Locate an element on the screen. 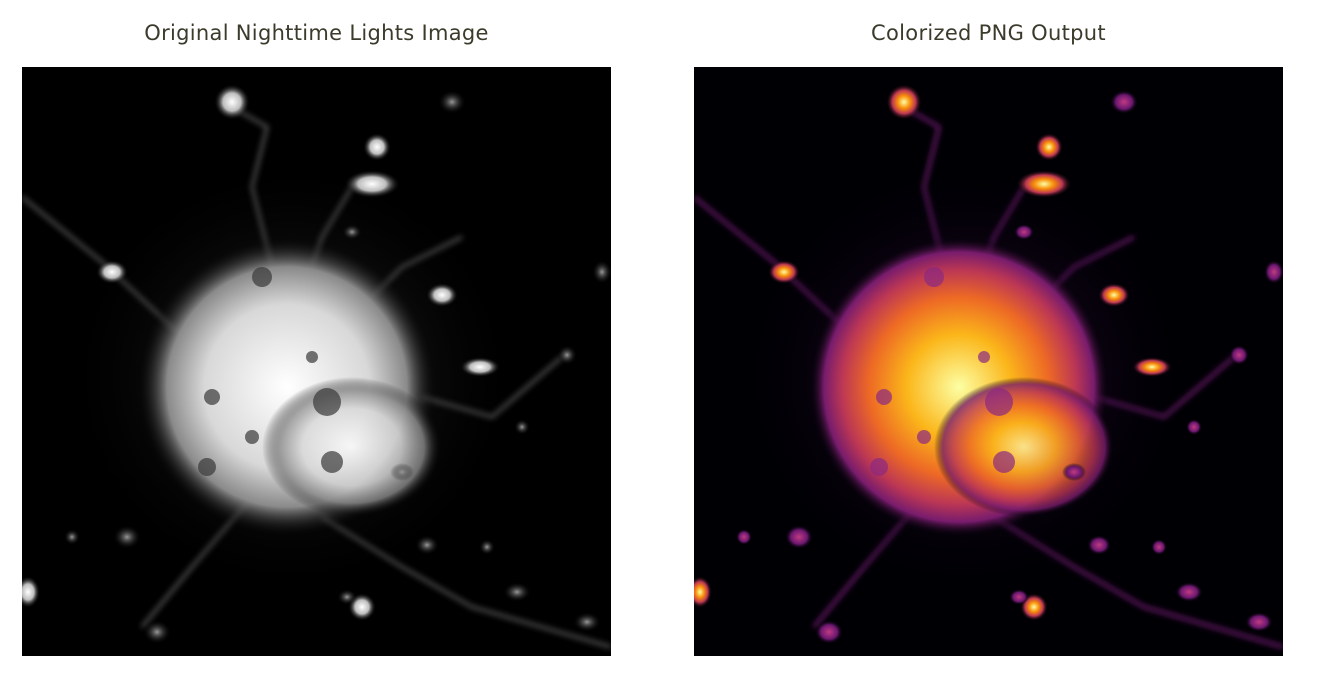  colorized-image-title: Colorized PNG Output is located at coordinates (988, 33).